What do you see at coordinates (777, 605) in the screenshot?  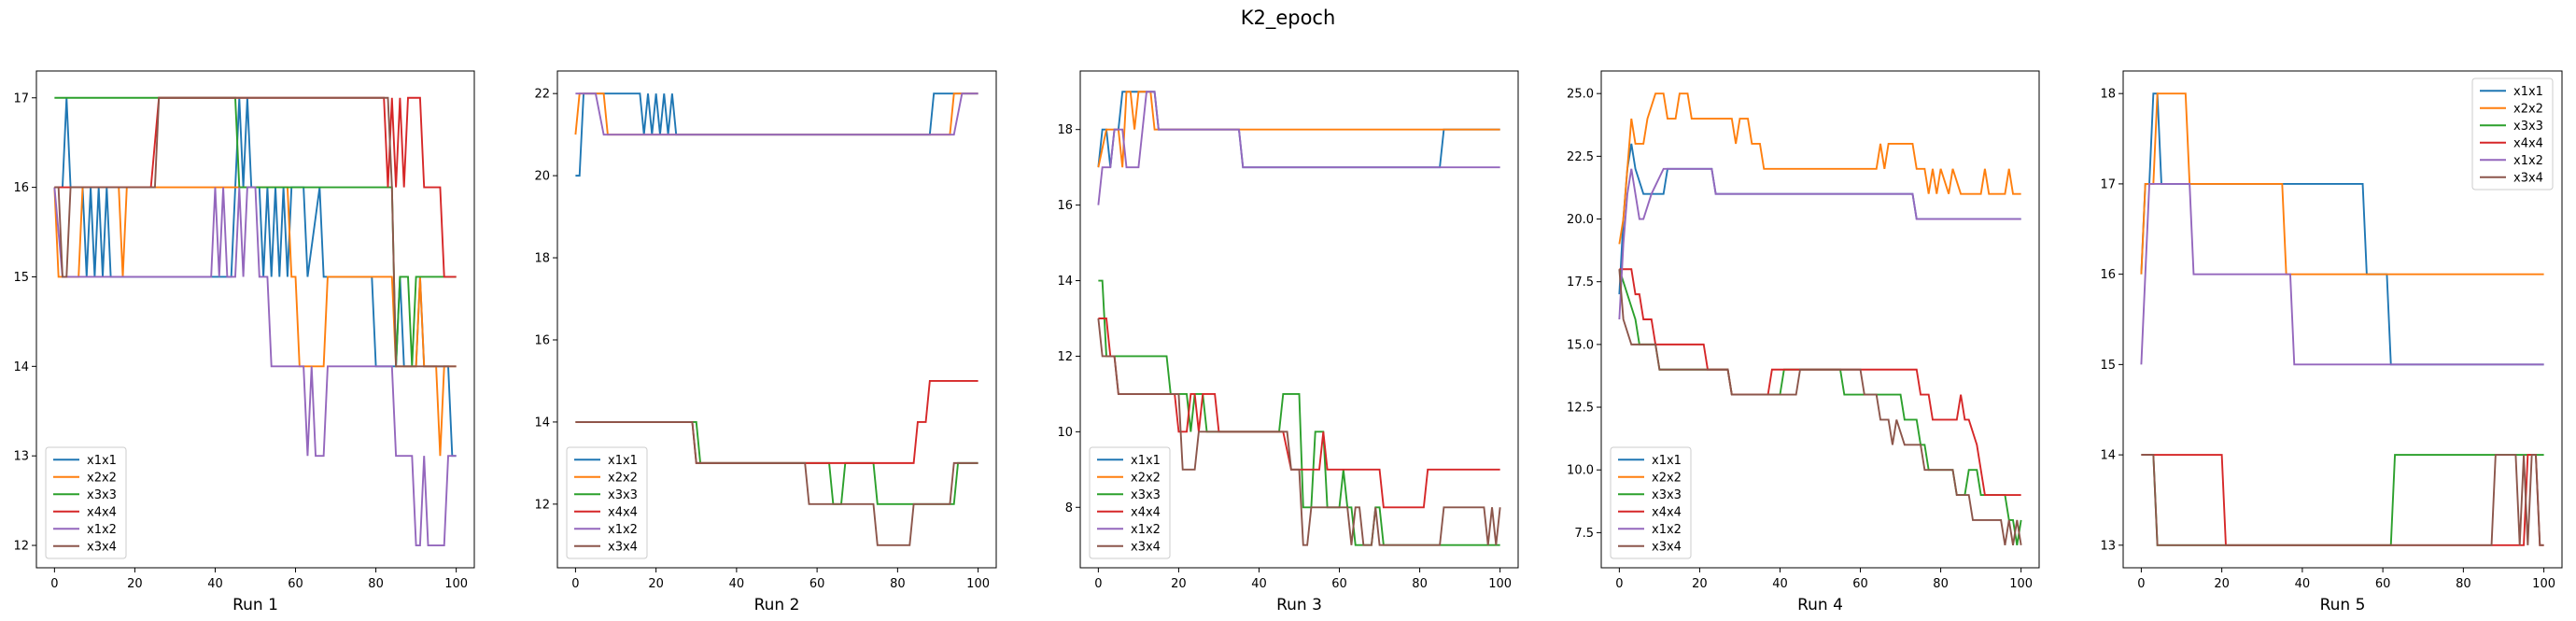 I see `x-axis-label: Run 2` at bounding box center [777, 605].